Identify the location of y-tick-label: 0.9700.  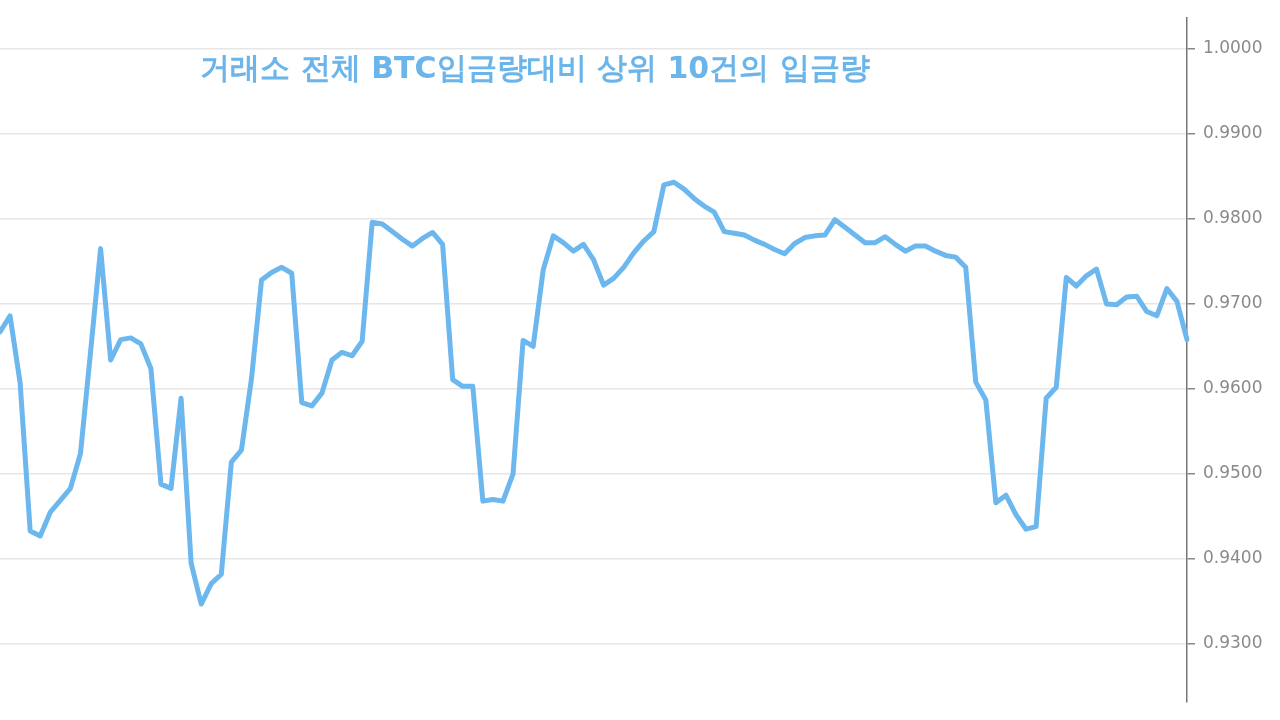
(1233, 302).